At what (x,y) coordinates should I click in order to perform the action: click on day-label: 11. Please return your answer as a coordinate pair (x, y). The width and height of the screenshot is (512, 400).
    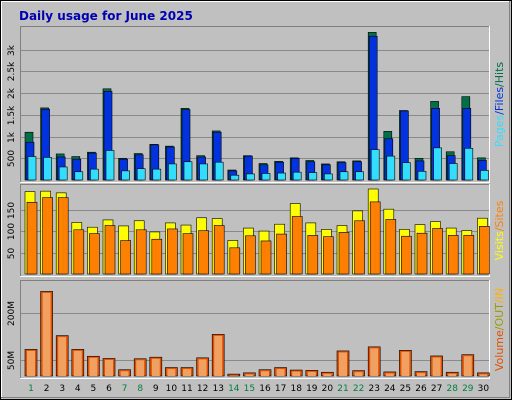
    Looking at the image, I should click on (186, 389).